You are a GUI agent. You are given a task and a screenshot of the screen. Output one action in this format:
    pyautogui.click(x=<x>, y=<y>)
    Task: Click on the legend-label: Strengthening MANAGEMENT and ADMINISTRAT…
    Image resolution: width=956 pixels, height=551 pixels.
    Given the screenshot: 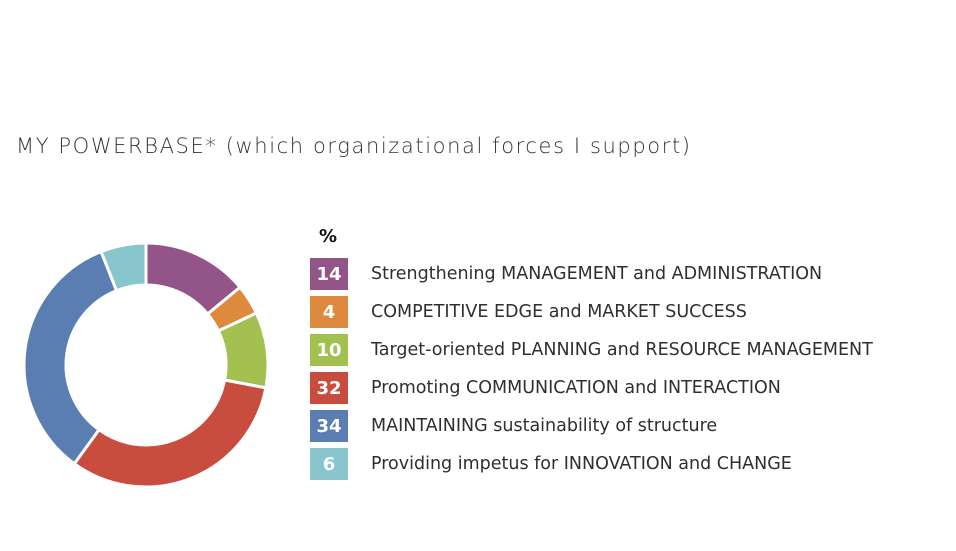 What is the action you would take?
    pyautogui.click(x=597, y=274)
    